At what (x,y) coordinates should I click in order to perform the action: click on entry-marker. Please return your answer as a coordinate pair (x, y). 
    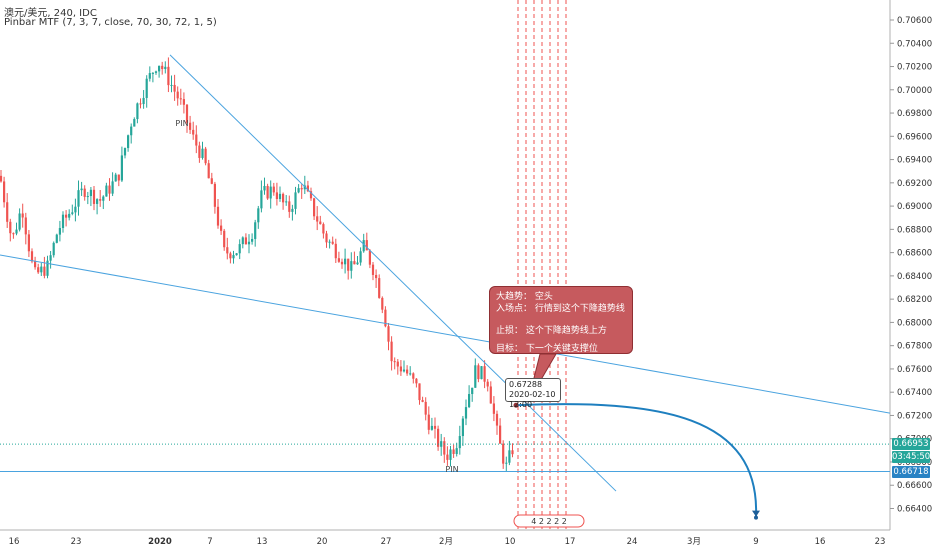
    Looking at the image, I should click on (516, 405).